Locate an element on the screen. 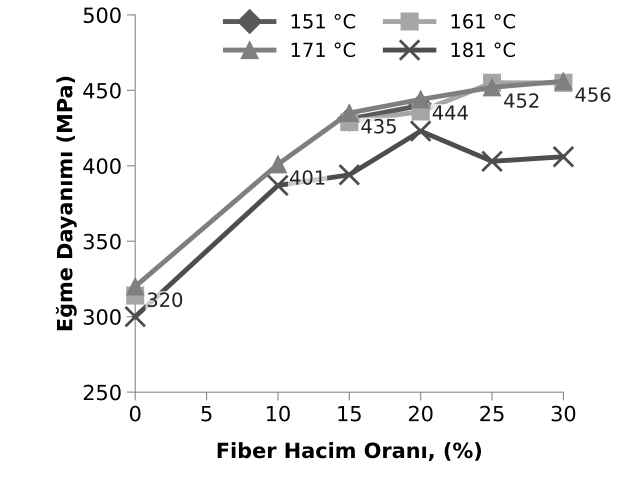 The width and height of the screenshot is (626, 497). x-tick-label: 15 is located at coordinates (349, 414).